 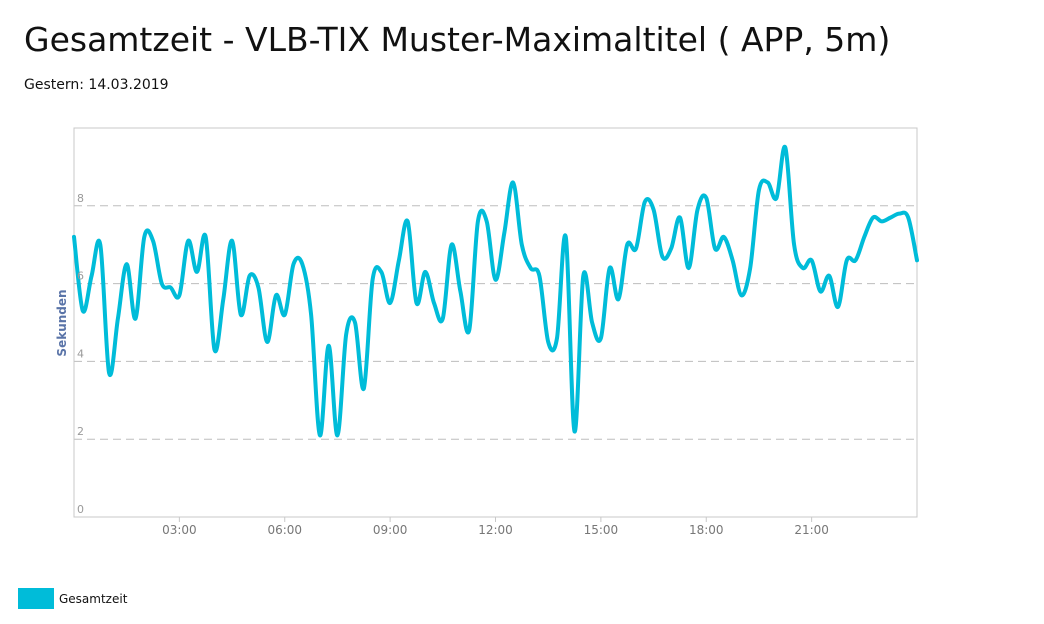 What do you see at coordinates (62, 322) in the screenshot?
I see `y-axis-label: Sekunden` at bounding box center [62, 322].